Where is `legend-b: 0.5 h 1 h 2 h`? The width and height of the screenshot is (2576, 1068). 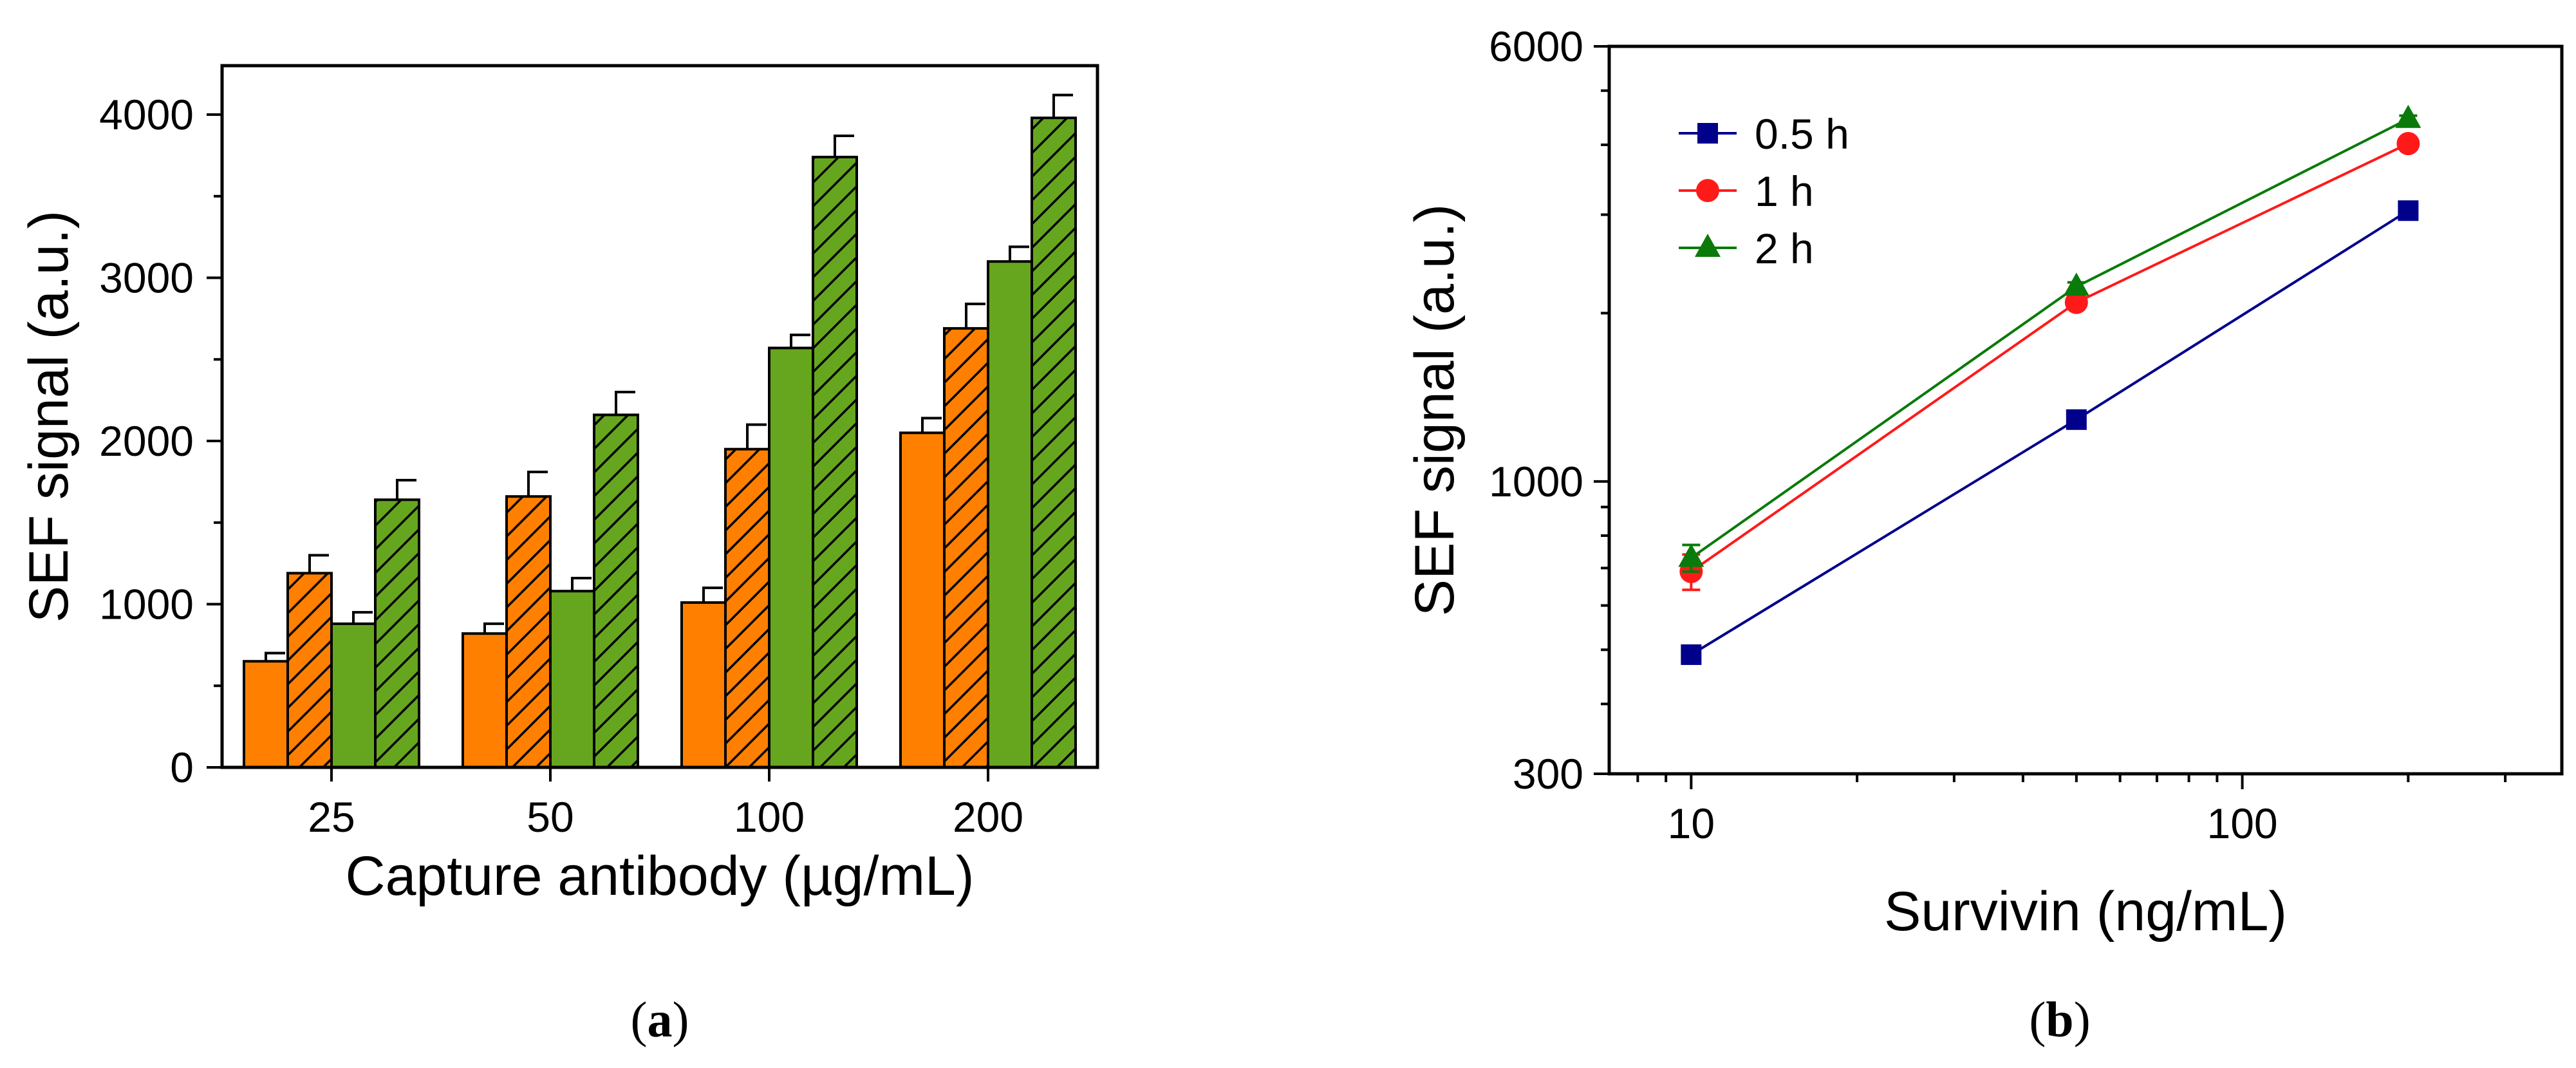
legend-b: 0.5 h 1 h 2 h is located at coordinates (1764, 191).